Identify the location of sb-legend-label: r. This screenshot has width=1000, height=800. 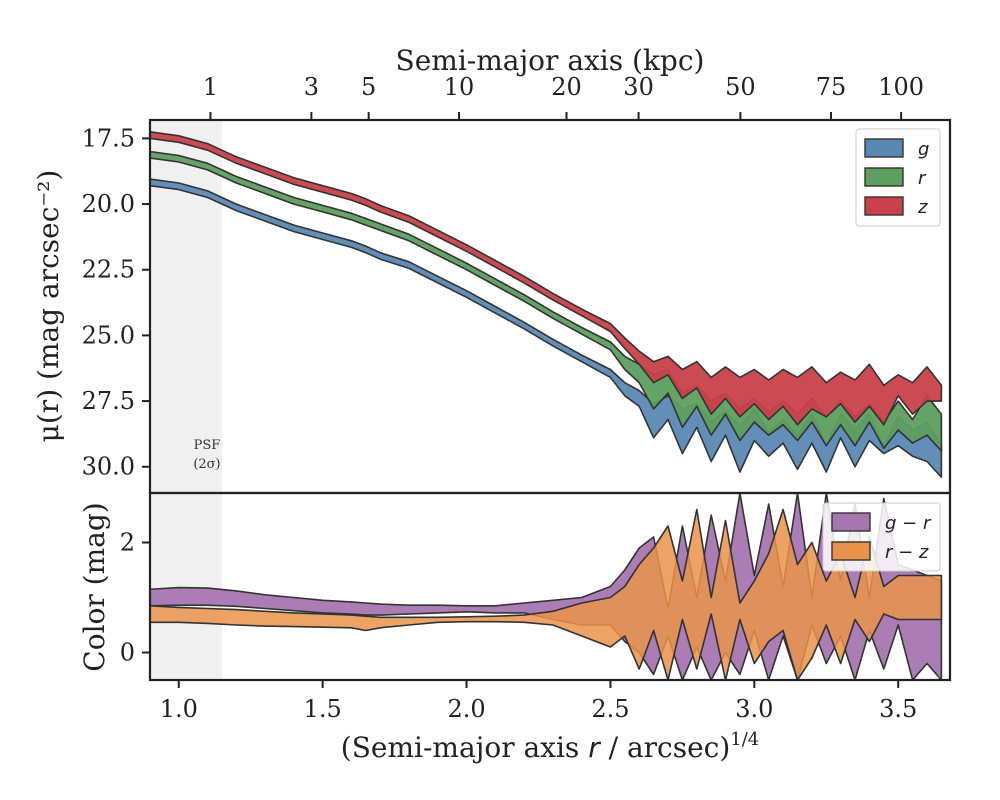
(922, 178).